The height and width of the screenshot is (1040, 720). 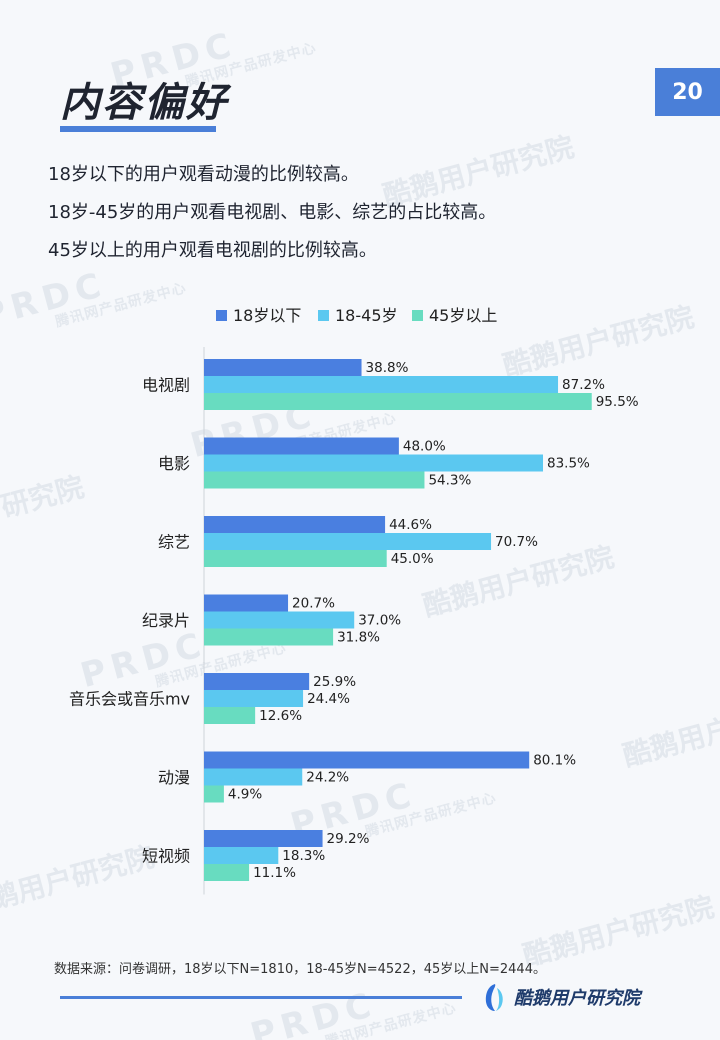 I want to click on description-line: 18岁-45岁的用户观看电视剧、电影、综艺的占比较高。, so click(x=272, y=212).